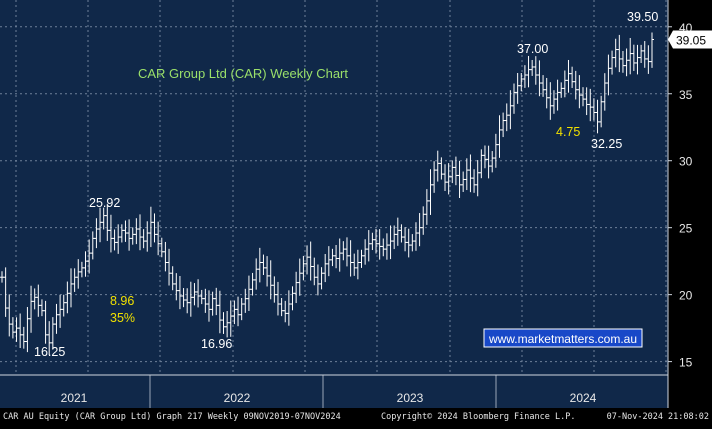 This screenshot has height=429, width=712. Describe the element at coordinates (243, 73) in the screenshot. I see `chart-title: CAR Group Ltd (CAR) Weekly Chart` at that location.